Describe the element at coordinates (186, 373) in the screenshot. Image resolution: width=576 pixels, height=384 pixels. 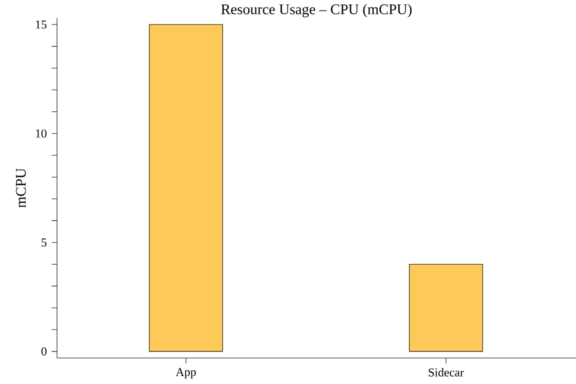
I see `x-tick-label: App` at that location.